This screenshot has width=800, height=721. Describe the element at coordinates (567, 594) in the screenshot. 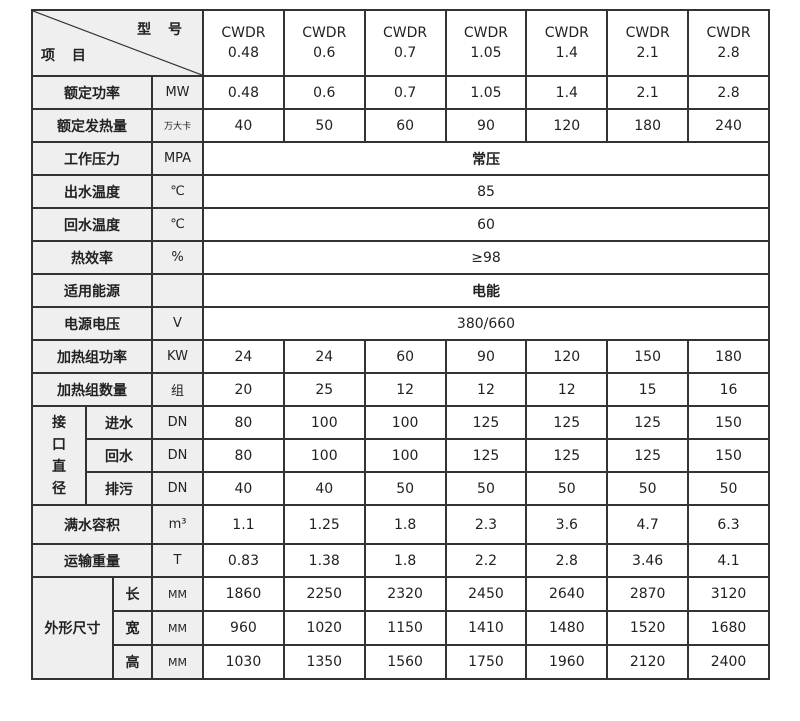

I see `row-value: 2640` at that location.